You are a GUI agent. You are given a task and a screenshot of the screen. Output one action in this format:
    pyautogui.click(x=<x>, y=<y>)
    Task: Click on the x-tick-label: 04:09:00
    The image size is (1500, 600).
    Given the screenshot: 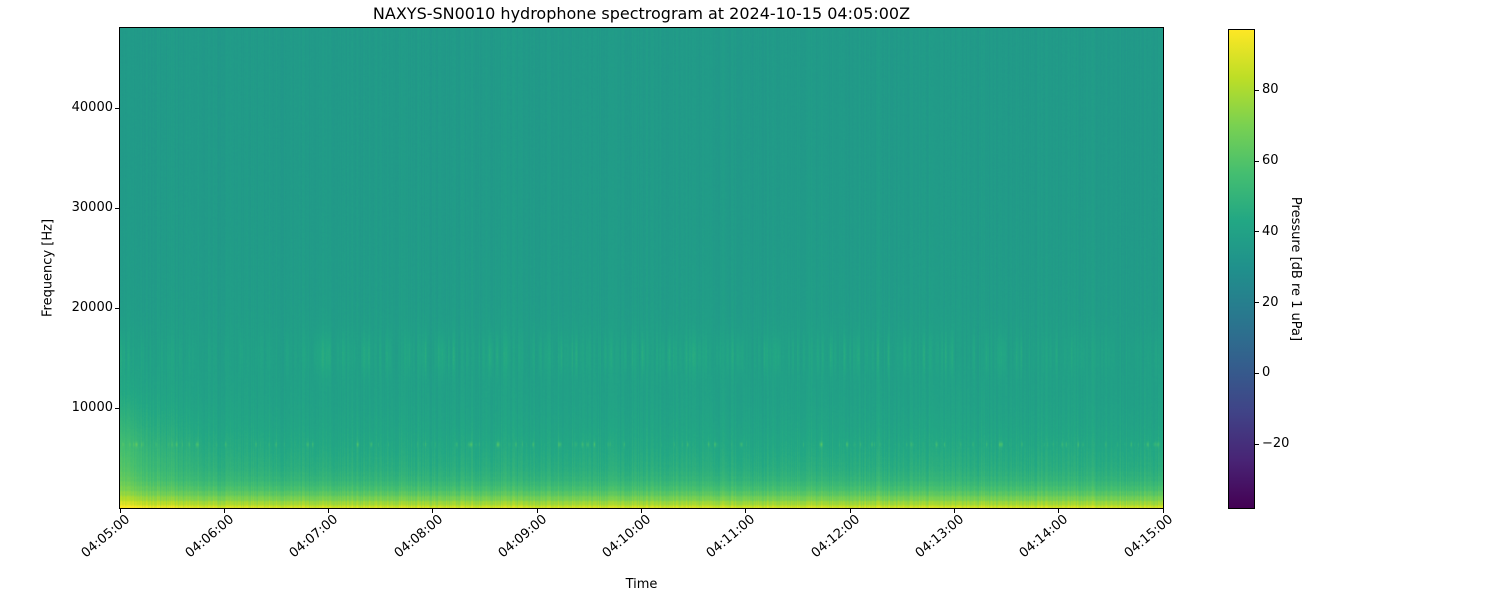 What is the action you would take?
    pyautogui.click(x=522, y=537)
    